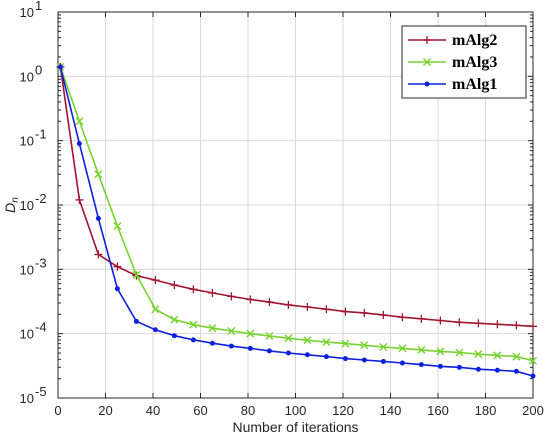 The height and width of the screenshot is (439, 550). Describe the element at coordinates (474, 62) in the screenshot. I see `legend-label-malg3: mAlg3` at that location.